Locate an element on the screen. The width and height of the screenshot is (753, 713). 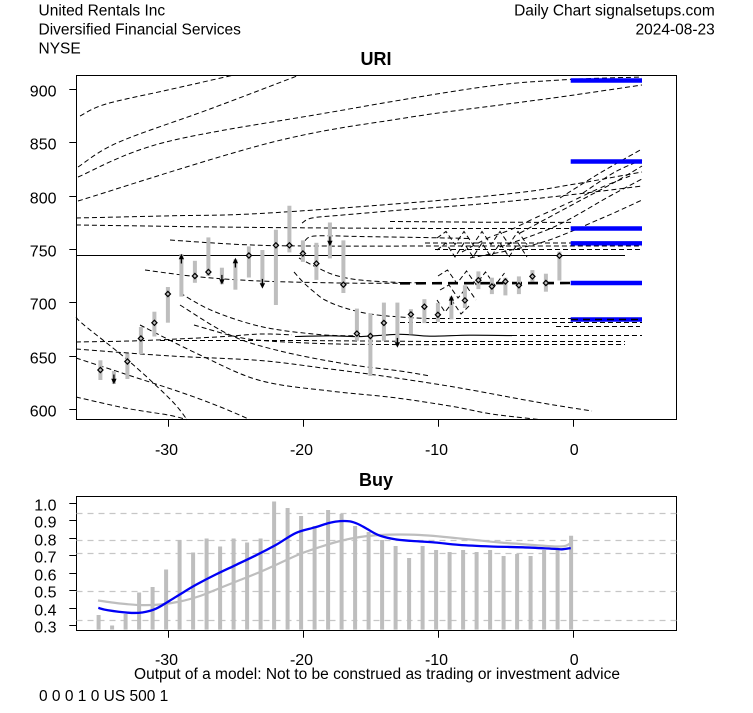
svg-text: 600 is located at coordinates (43, 411).